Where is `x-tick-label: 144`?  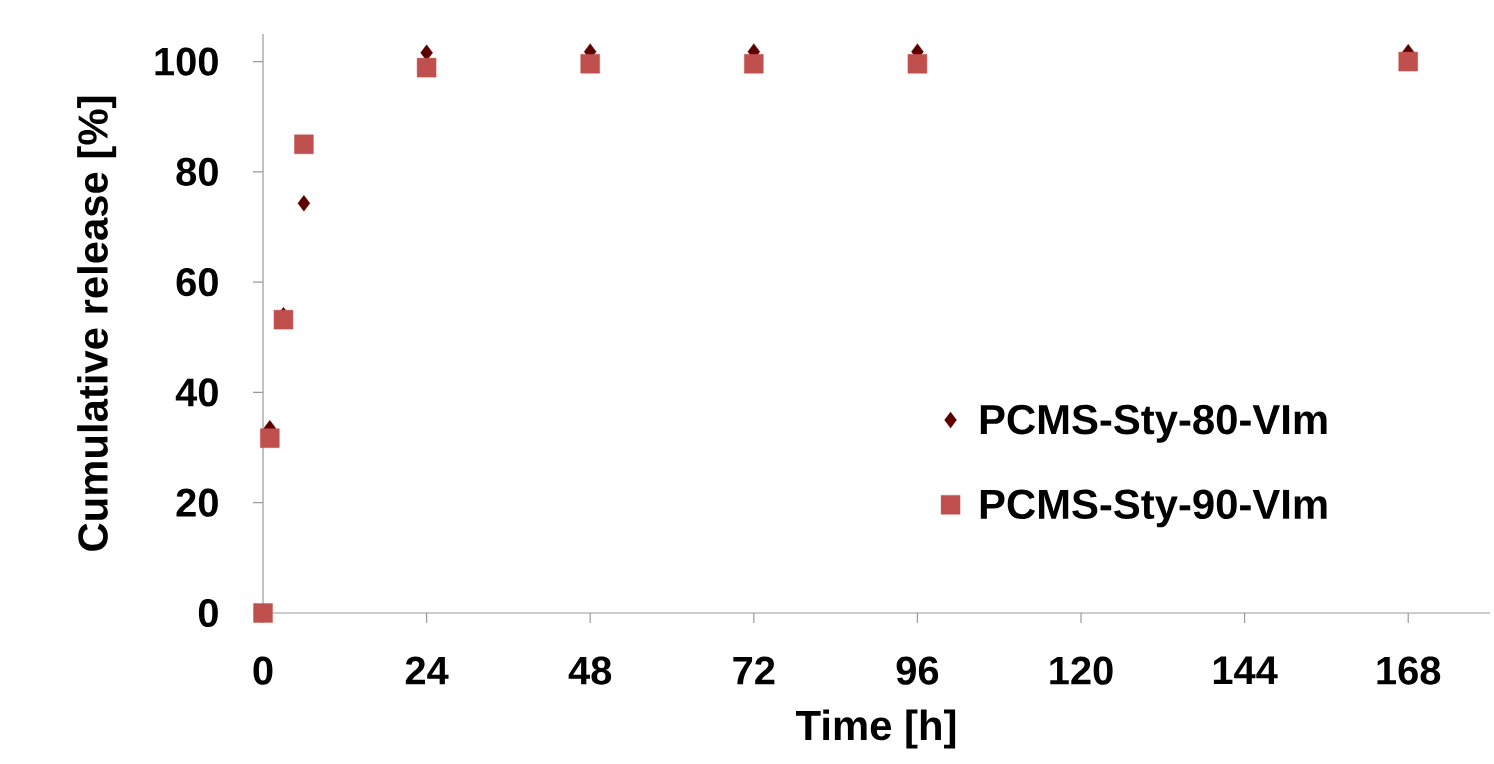
x-tick-label: 144 is located at coordinates (1245, 670).